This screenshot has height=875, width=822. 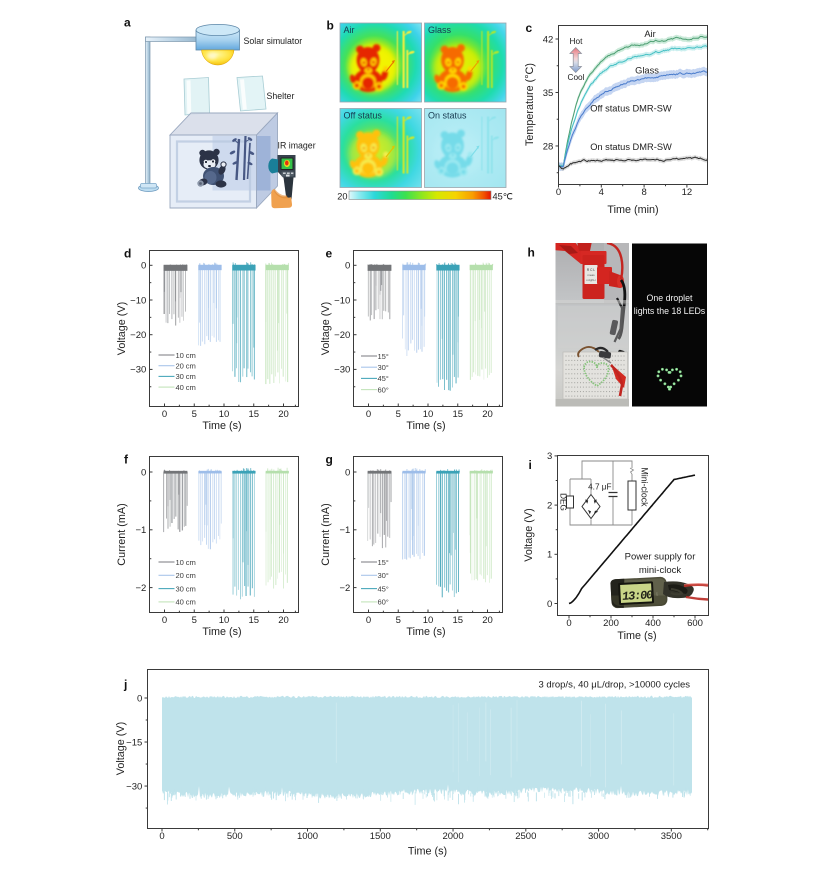 What do you see at coordinates (631, 147) in the screenshot?
I see `svg-text: On status DMR-SW` at bounding box center [631, 147].